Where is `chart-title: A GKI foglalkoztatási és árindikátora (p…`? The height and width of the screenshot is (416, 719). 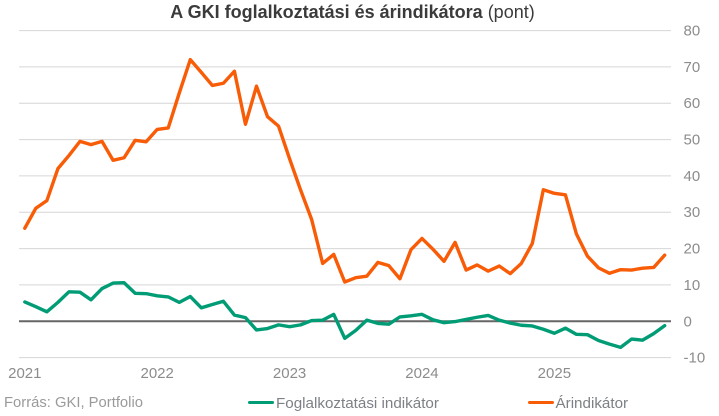 chart-title: A GKI foglalkoztatási és árindikátora (p… is located at coordinates (356, 12).